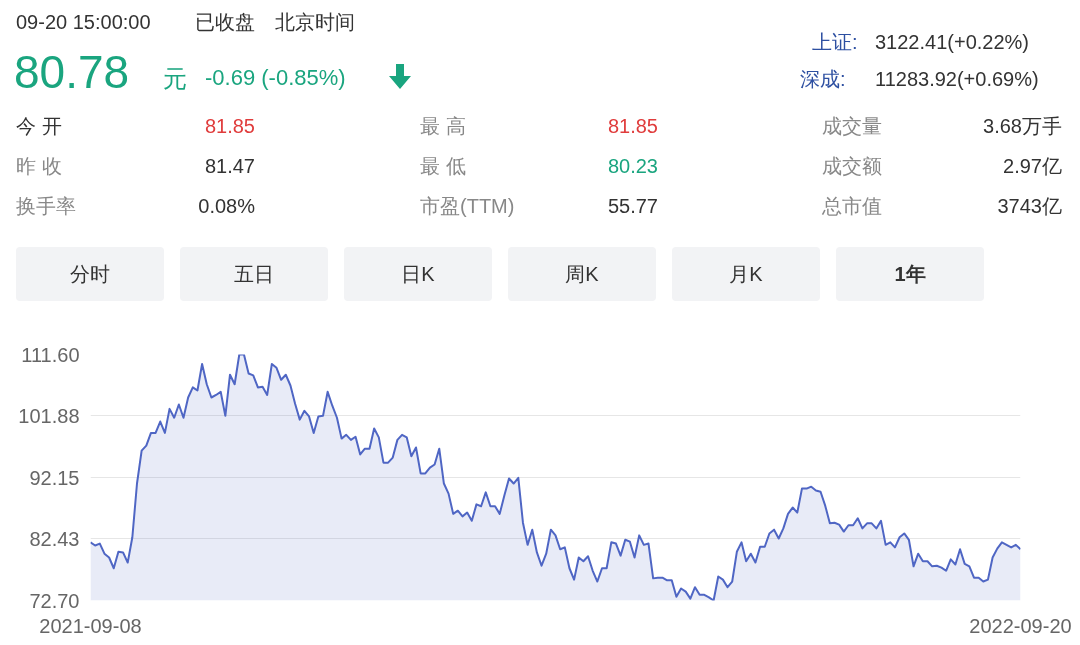 Image resolution: width=1080 pixels, height=645 pixels. I want to click on y-tick-label: 111.60, so click(50, 354).